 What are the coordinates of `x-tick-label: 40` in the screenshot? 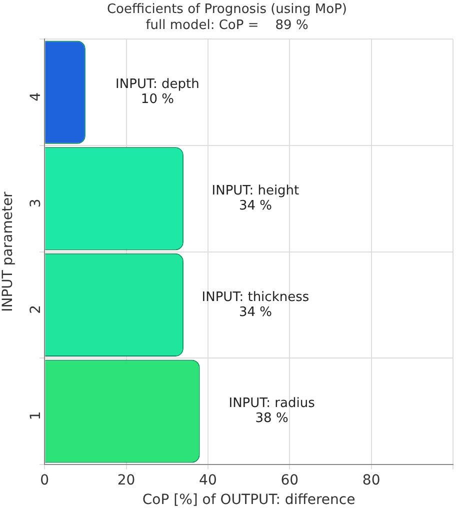 It's located at (208, 480).